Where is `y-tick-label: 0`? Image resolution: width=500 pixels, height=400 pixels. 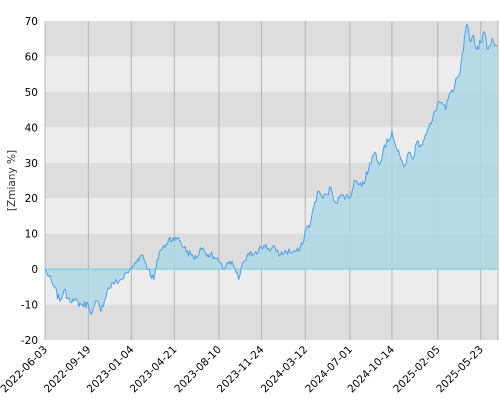
y-tick-label: 0 is located at coordinates (34, 270).